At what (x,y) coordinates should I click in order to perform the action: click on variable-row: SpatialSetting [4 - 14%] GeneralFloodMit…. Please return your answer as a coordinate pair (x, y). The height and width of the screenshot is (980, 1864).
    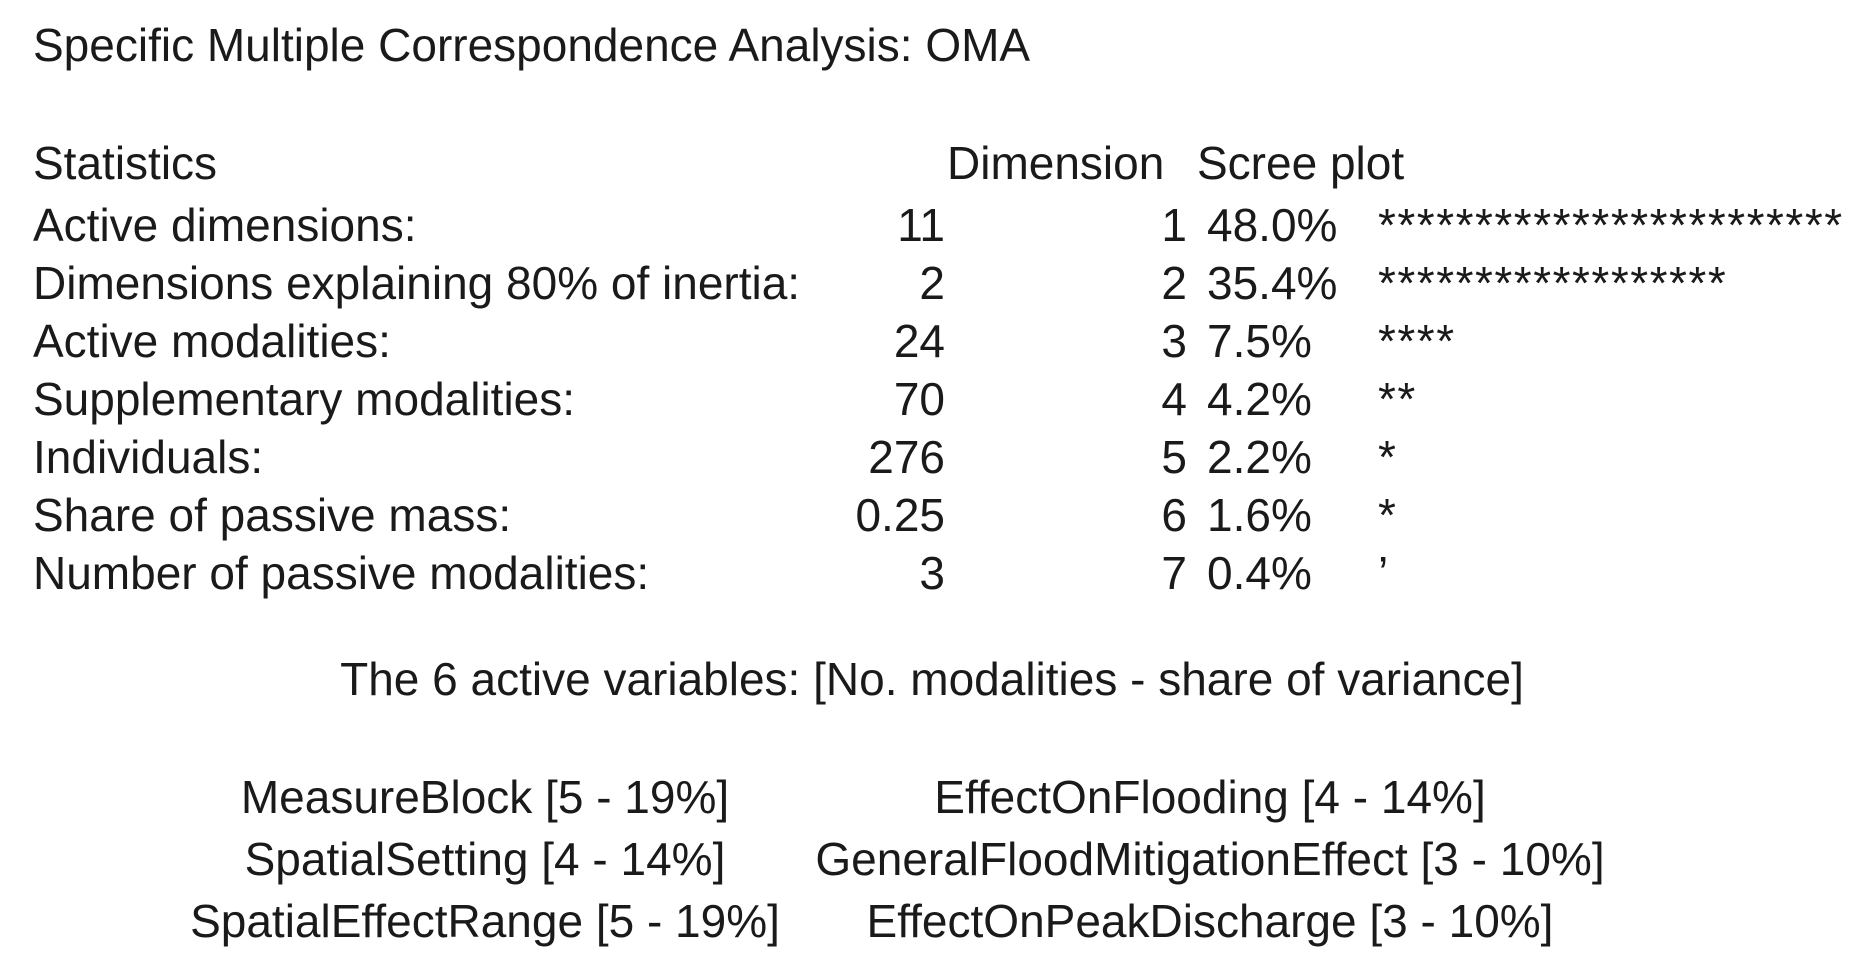
    Looking at the image, I should click on (885, 859).